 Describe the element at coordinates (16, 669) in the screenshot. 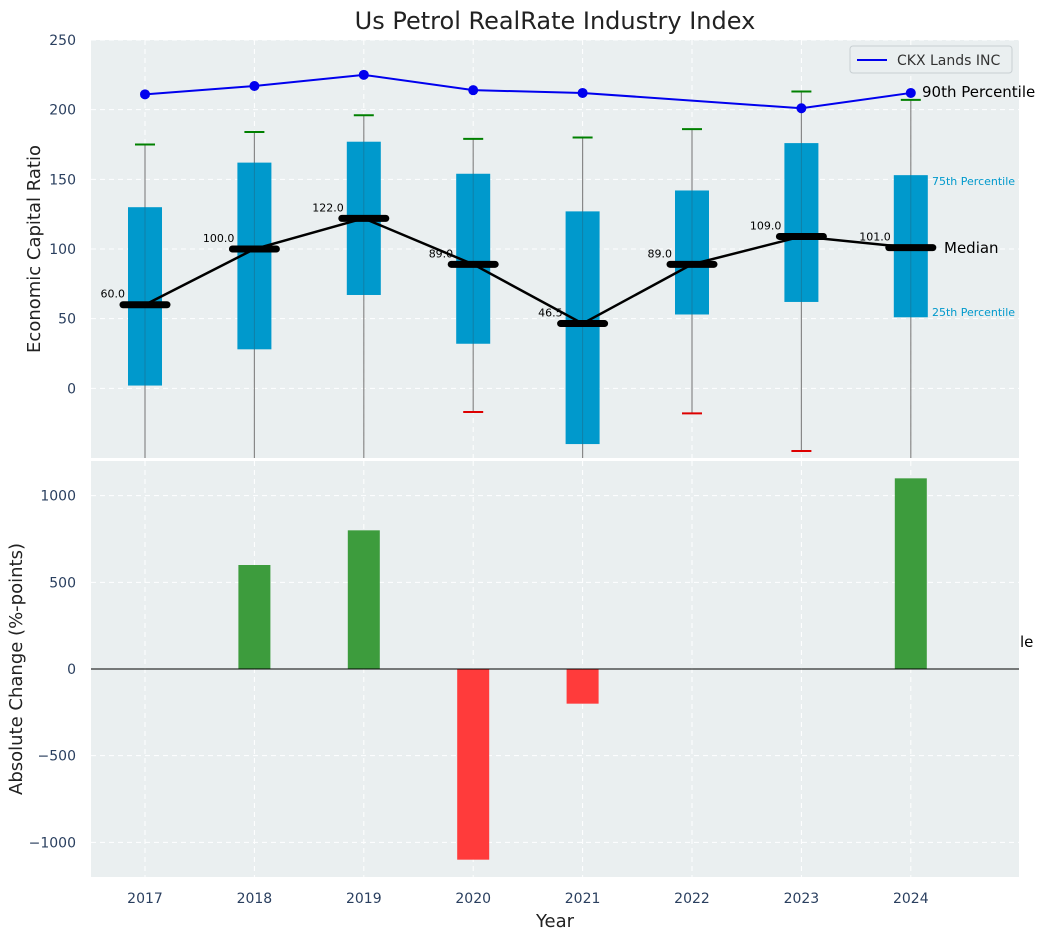

I see `bottom-y-axis-label: Absolute Change (%-points)` at that location.